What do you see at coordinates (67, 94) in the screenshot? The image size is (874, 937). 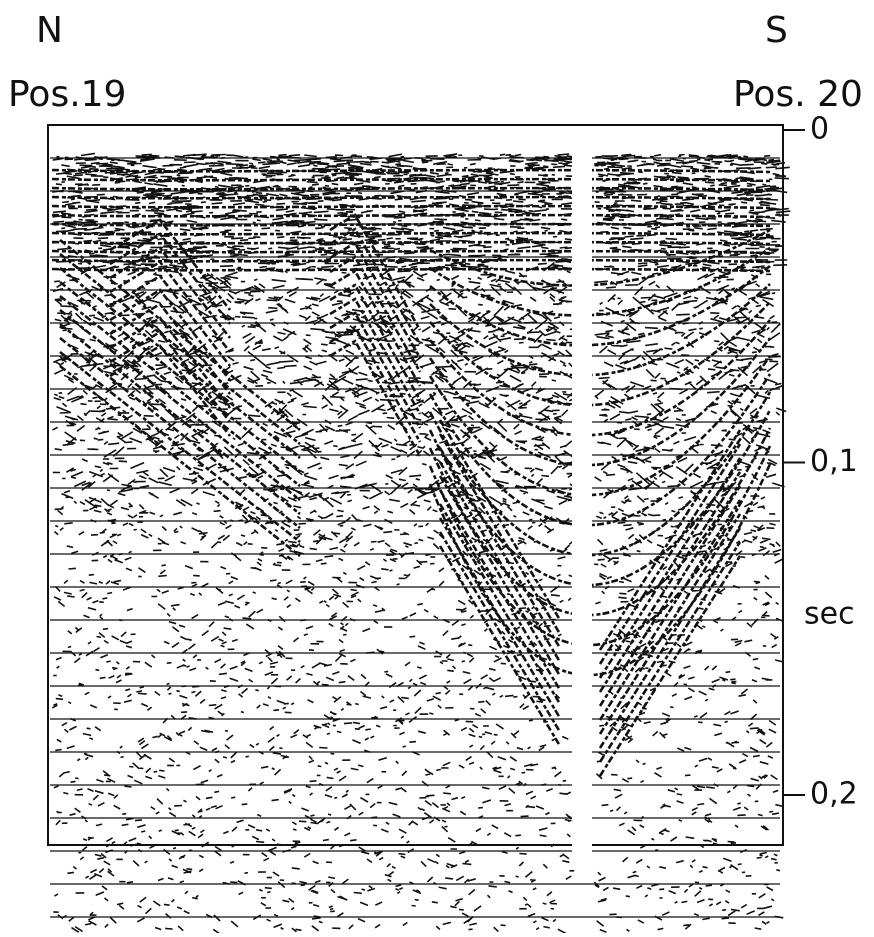 I see `position-label: Pos.19` at bounding box center [67, 94].